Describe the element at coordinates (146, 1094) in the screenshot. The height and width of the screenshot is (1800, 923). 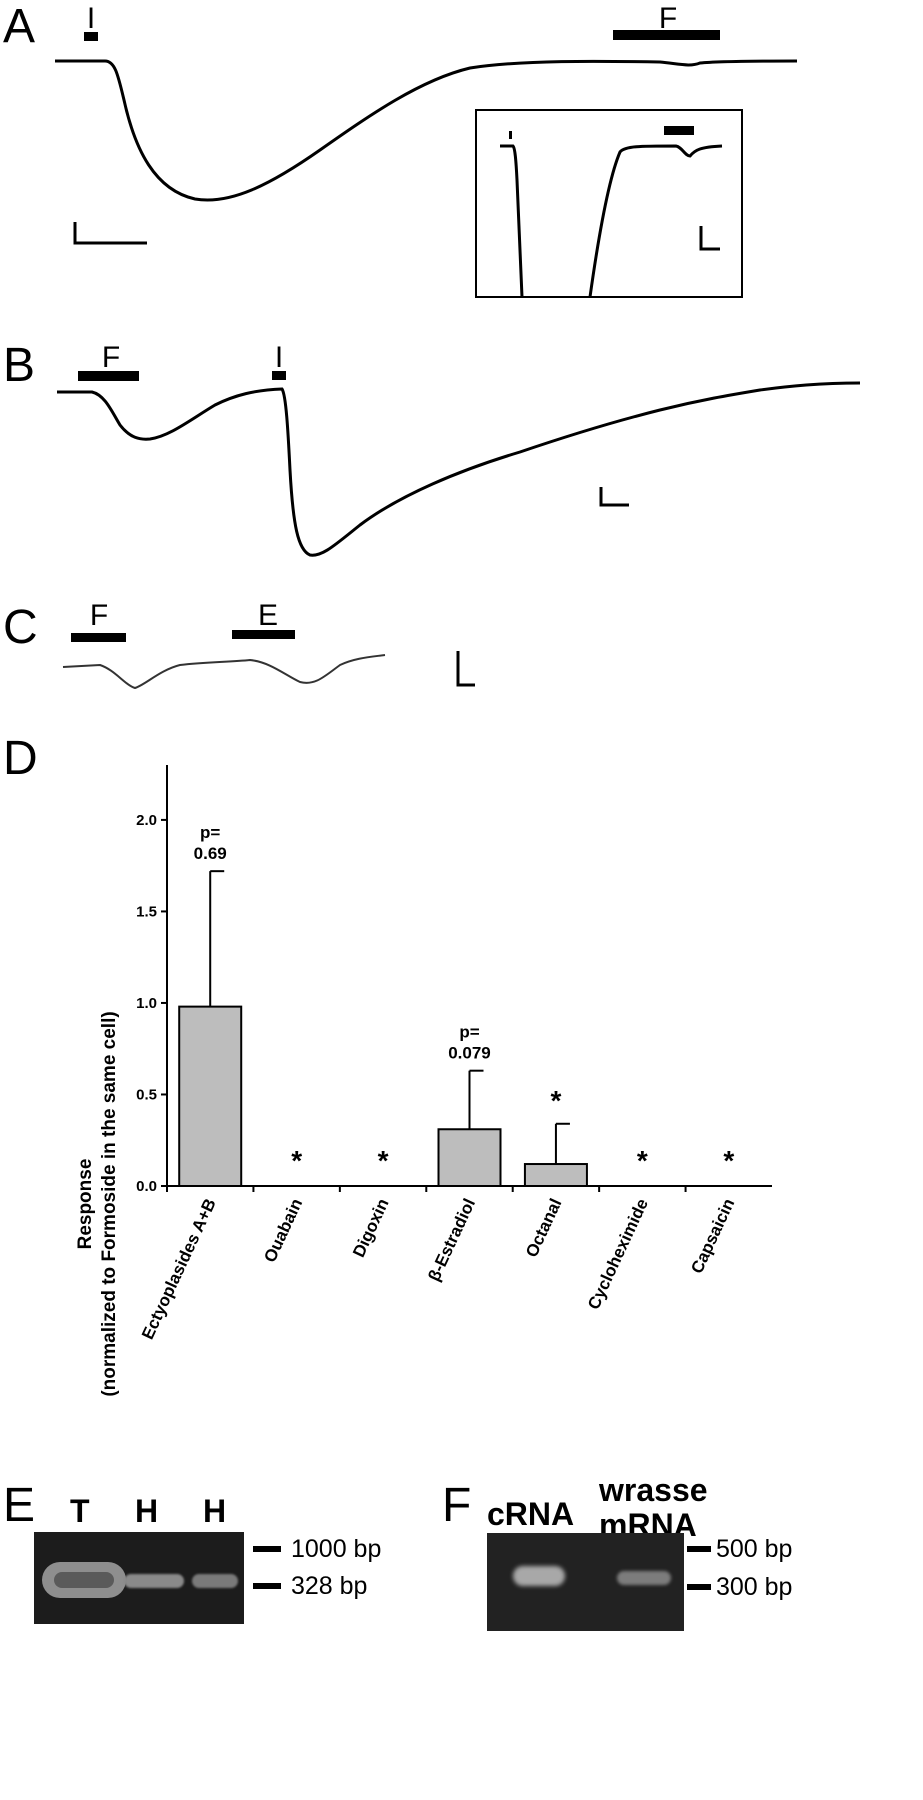
I see `chart-y-tick-label: 0.5` at that location.